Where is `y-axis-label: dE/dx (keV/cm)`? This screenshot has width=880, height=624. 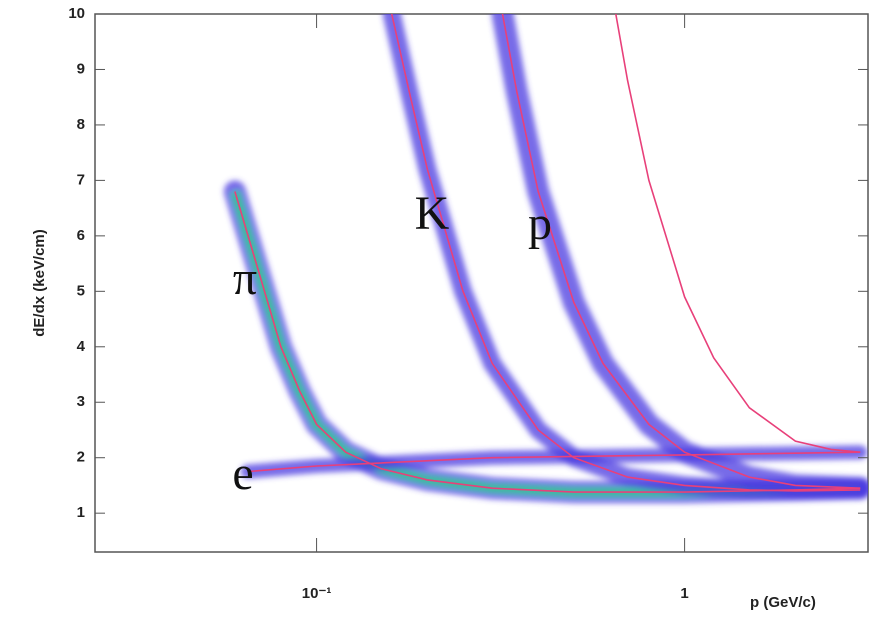
y-axis-label: dE/dx (keV/cm) is located at coordinates (39, 283).